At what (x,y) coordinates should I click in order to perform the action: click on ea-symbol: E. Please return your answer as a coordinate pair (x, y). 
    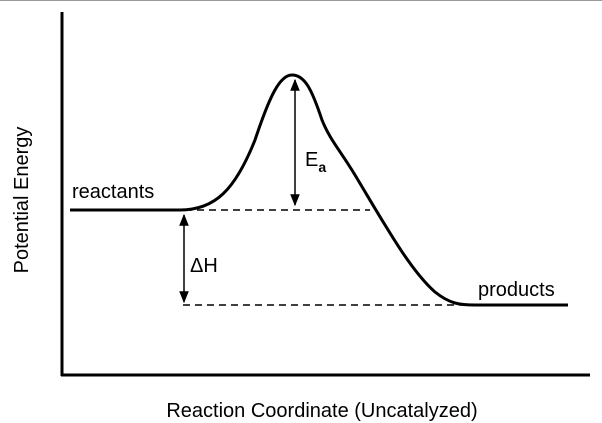
    Looking at the image, I should click on (311, 160).